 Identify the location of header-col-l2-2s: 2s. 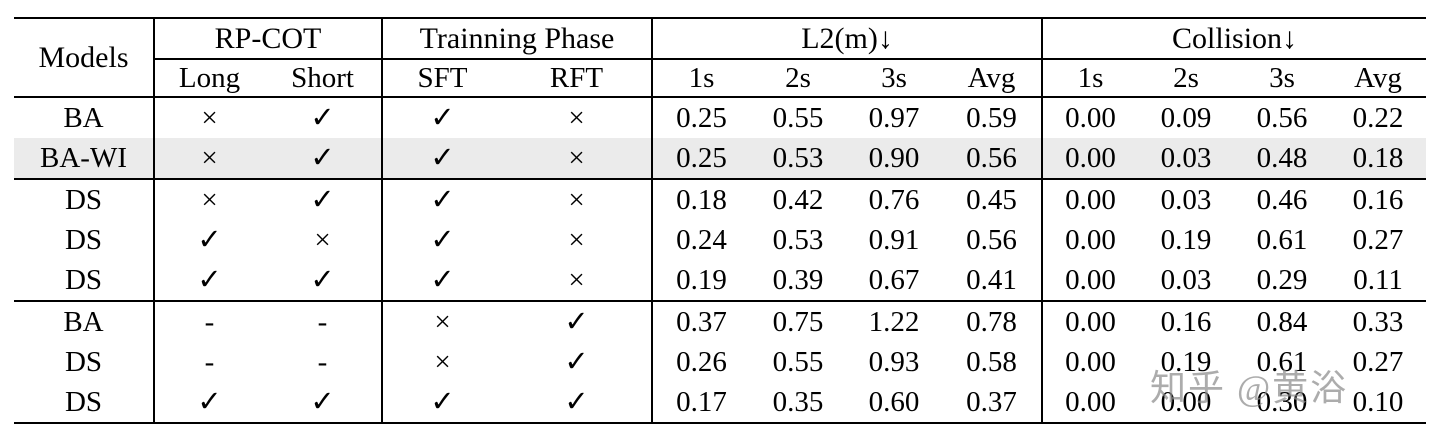
(798, 78).